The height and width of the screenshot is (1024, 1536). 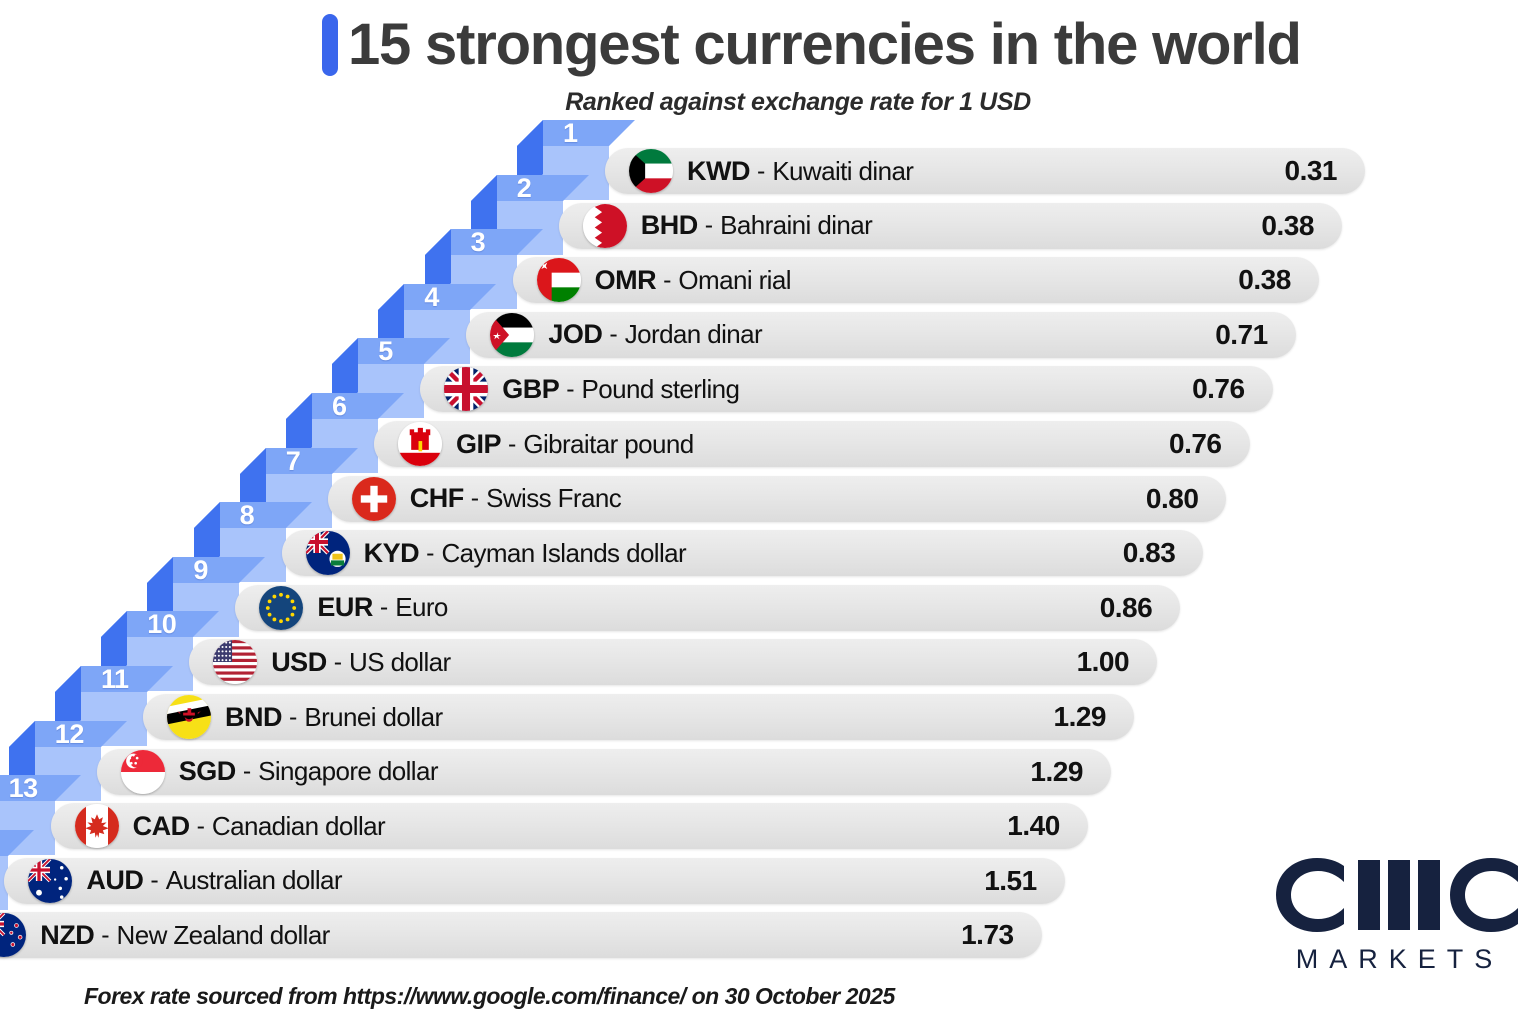 I want to click on currency-label: BHD - Bahraini dinar, so click(x=756, y=226).